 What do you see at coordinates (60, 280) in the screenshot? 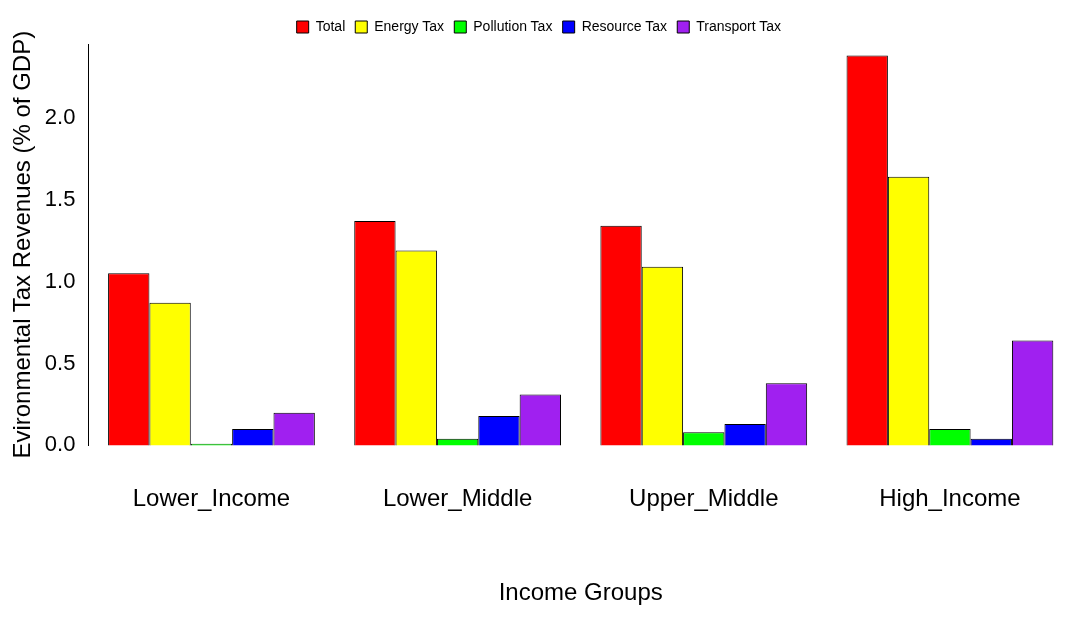
I see `y-tick-label: 1.0` at bounding box center [60, 280].